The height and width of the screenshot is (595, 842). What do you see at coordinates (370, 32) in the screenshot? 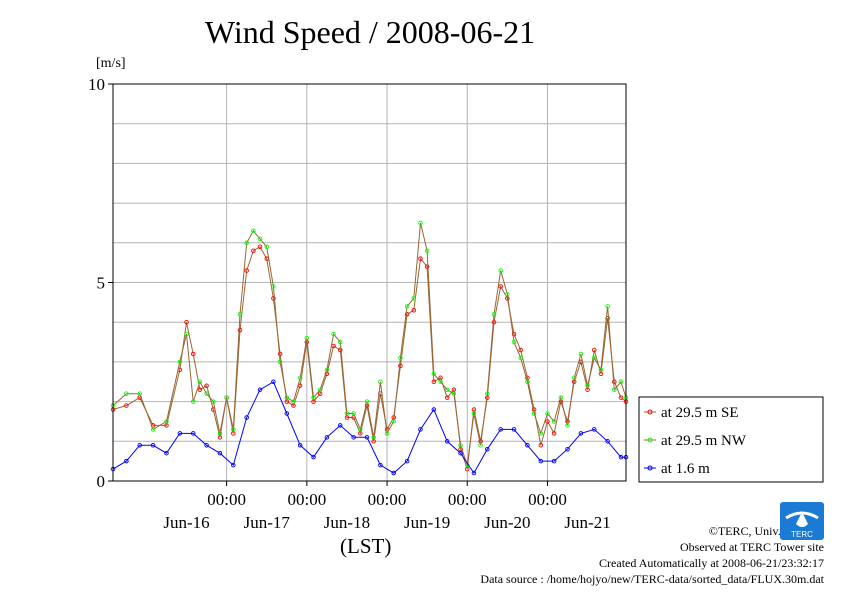
I see `chart-title: Wind Speed / 2008-06-21` at bounding box center [370, 32].